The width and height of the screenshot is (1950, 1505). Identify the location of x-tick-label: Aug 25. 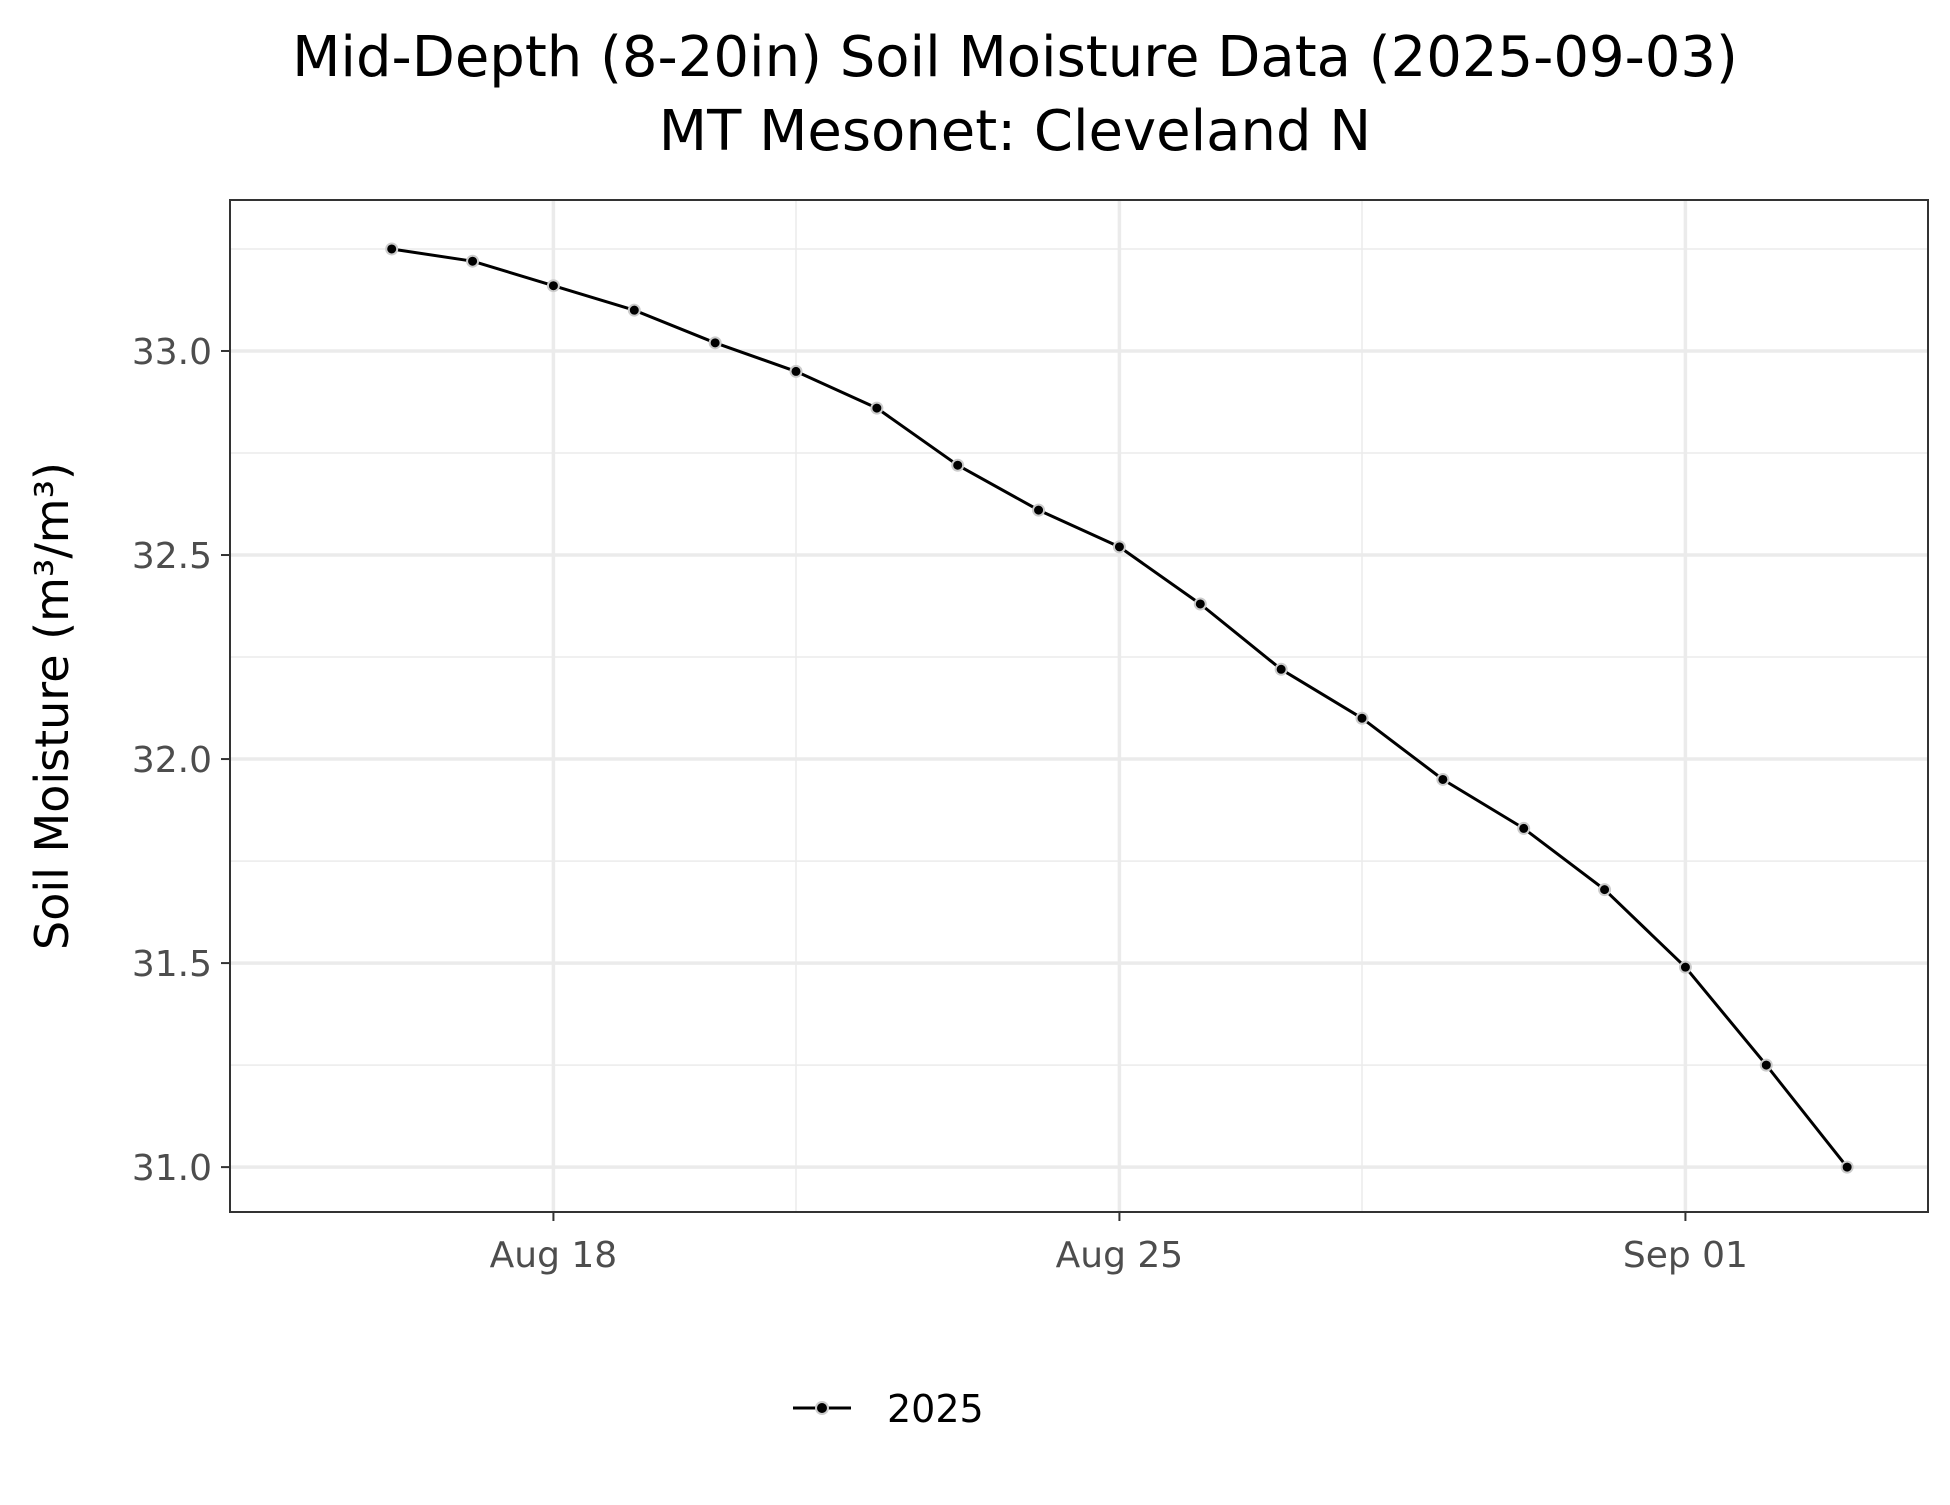
(1120, 1255).